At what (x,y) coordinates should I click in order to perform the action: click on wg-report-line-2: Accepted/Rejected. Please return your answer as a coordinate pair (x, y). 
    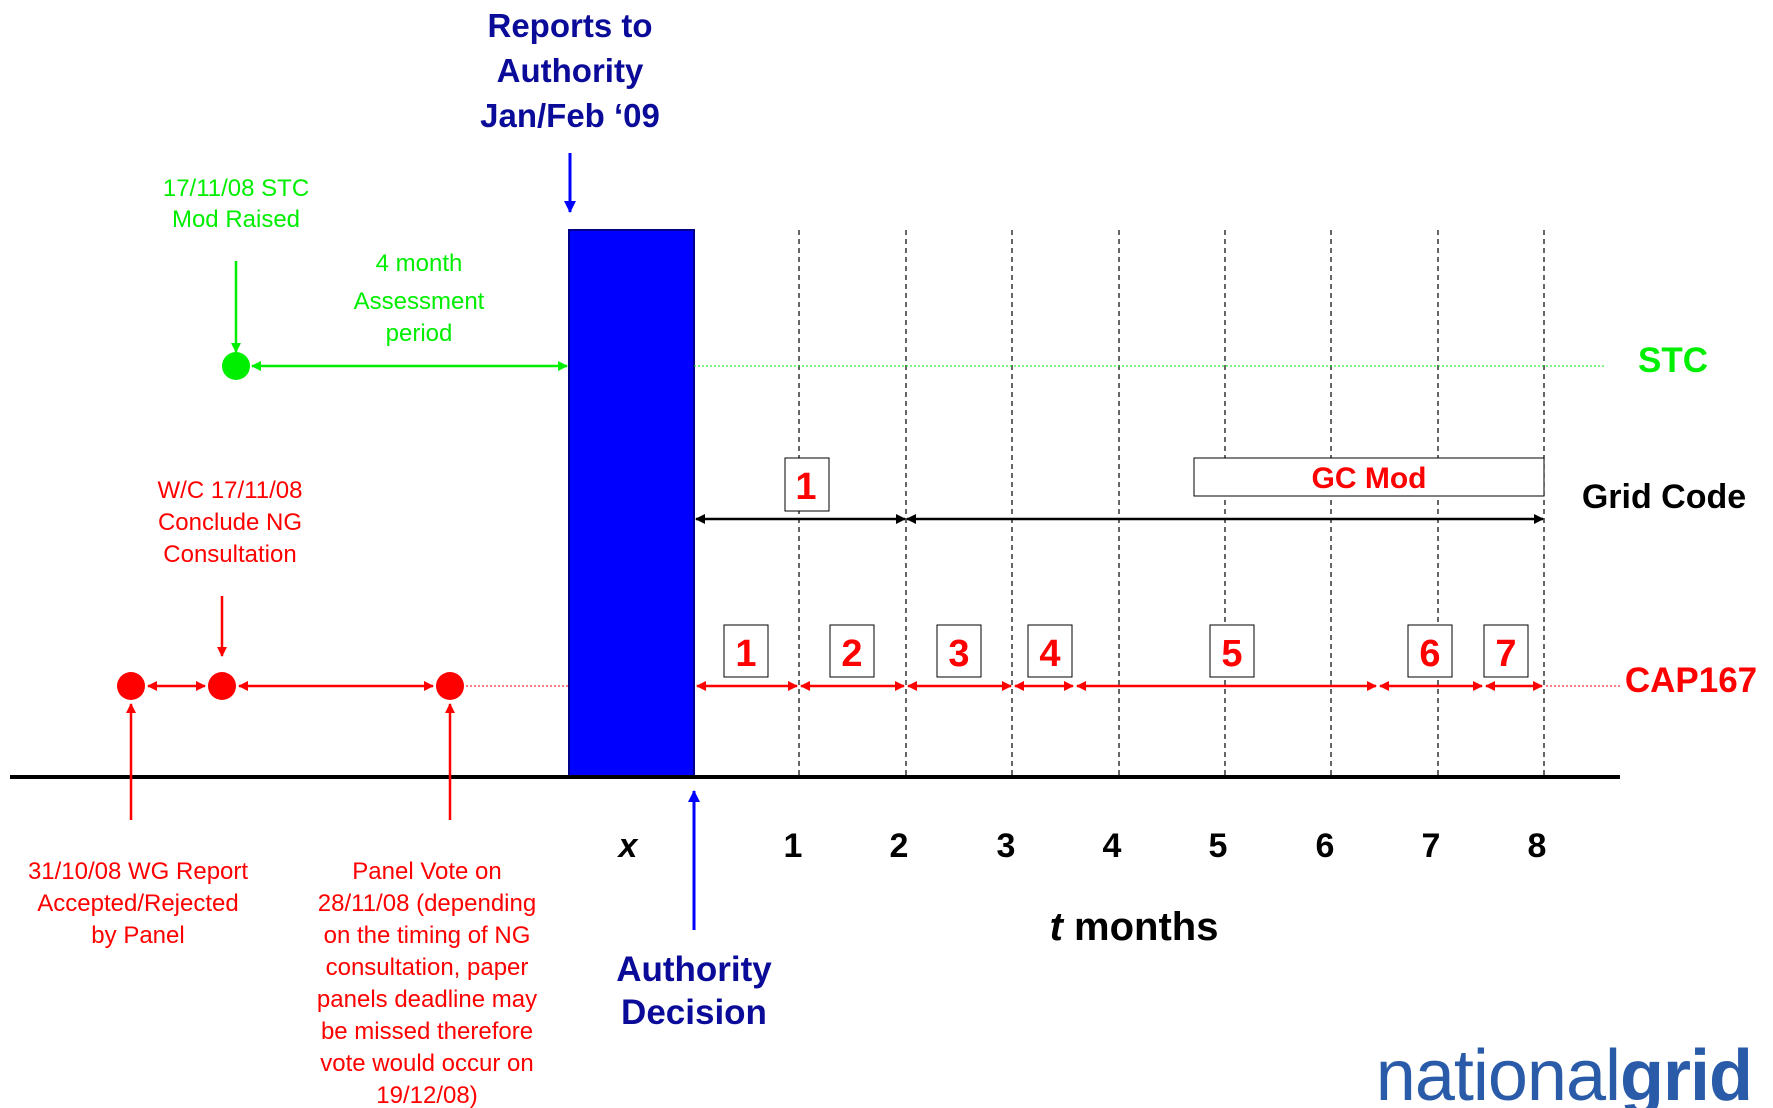
    Looking at the image, I should click on (137, 903).